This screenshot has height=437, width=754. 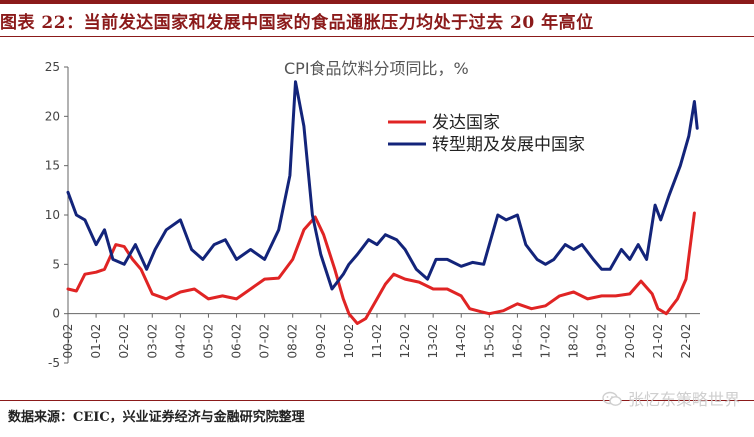 What do you see at coordinates (349, 341) in the screenshot?
I see `x-tick-label: 10-02` at bounding box center [349, 341].